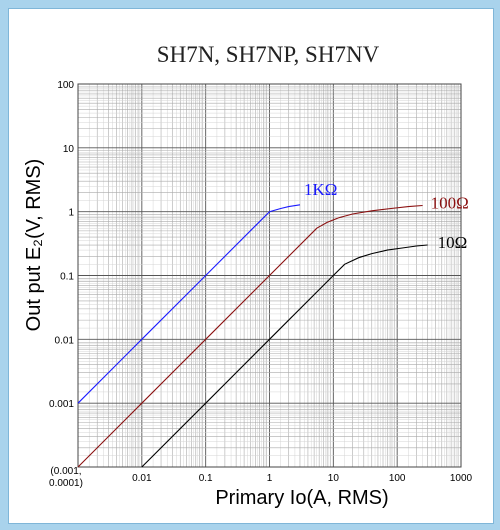 The image size is (500, 530). I want to click on y-tick-label: 0.1, so click(67, 277).